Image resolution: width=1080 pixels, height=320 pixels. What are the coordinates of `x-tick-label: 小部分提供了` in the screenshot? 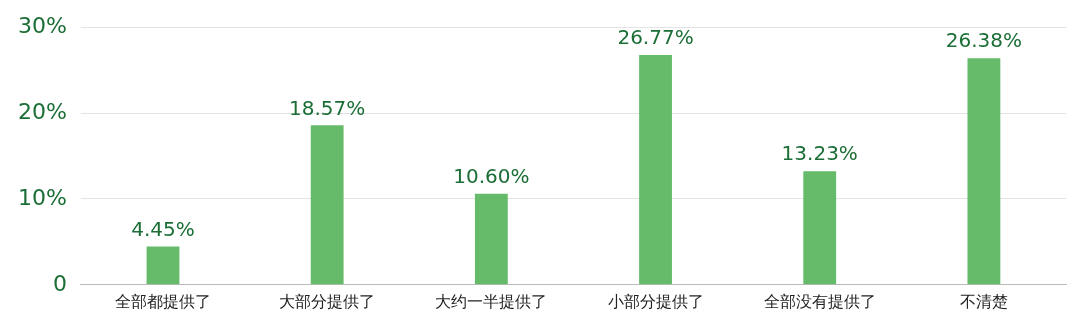 It's located at (655, 301).